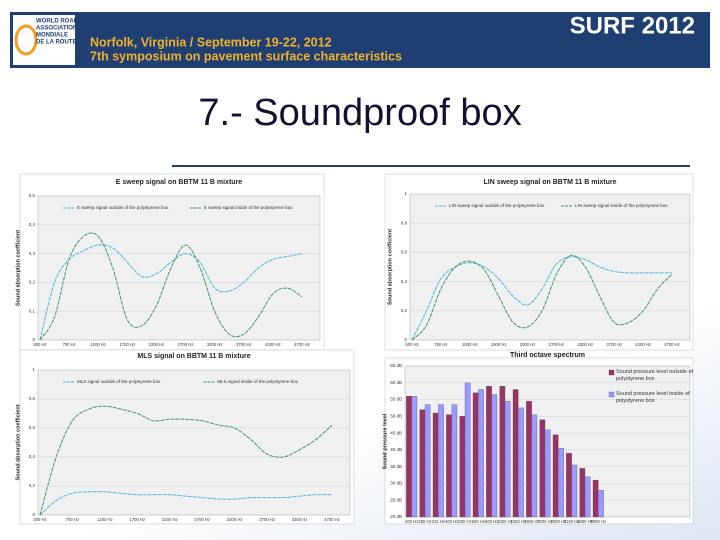  Describe the element at coordinates (396, 399) in the screenshot. I see `y-tick-label: 55 dB` at that location.